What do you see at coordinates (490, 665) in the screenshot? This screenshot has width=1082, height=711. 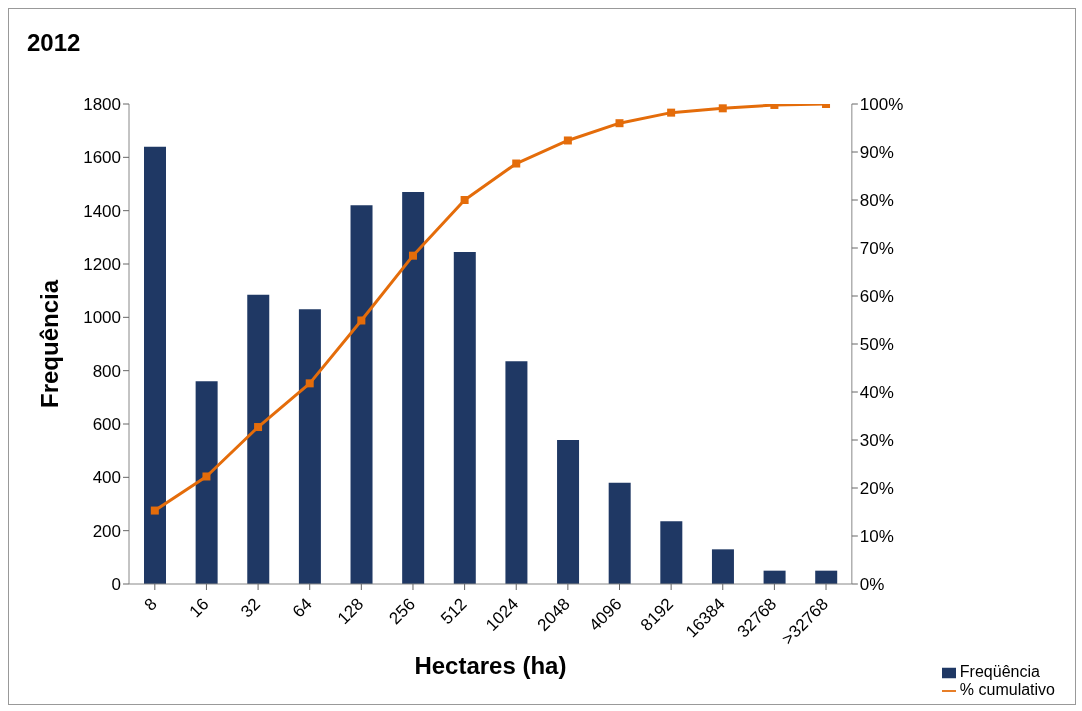 I see `x-axis-title: Hectares (ha)` at bounding box center [490, 665].